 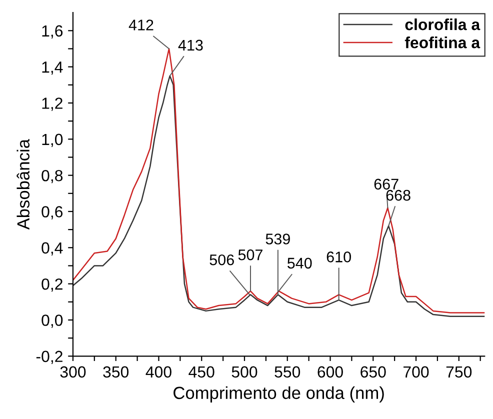 What do you see at coordinates (287, 372) in the screenshot?
I see `x-tick-label: 550` at bounding box center [287, 372].